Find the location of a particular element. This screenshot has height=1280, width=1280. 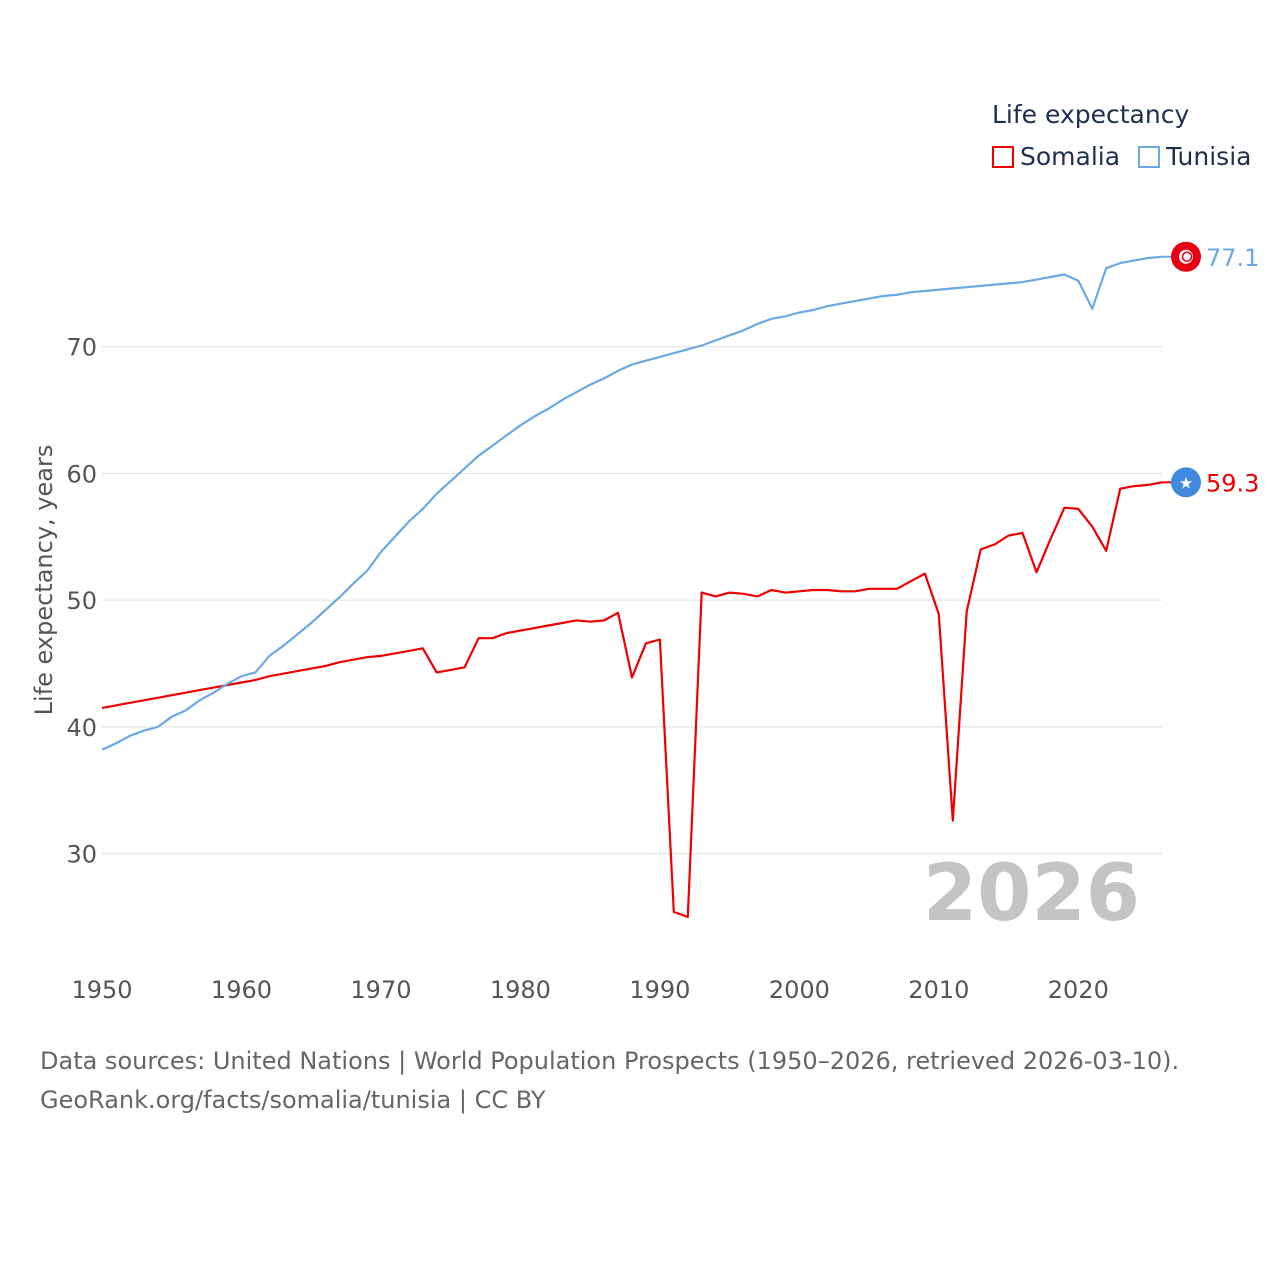

flag-star-icon: ★ is located at coordinates (1186, 482).